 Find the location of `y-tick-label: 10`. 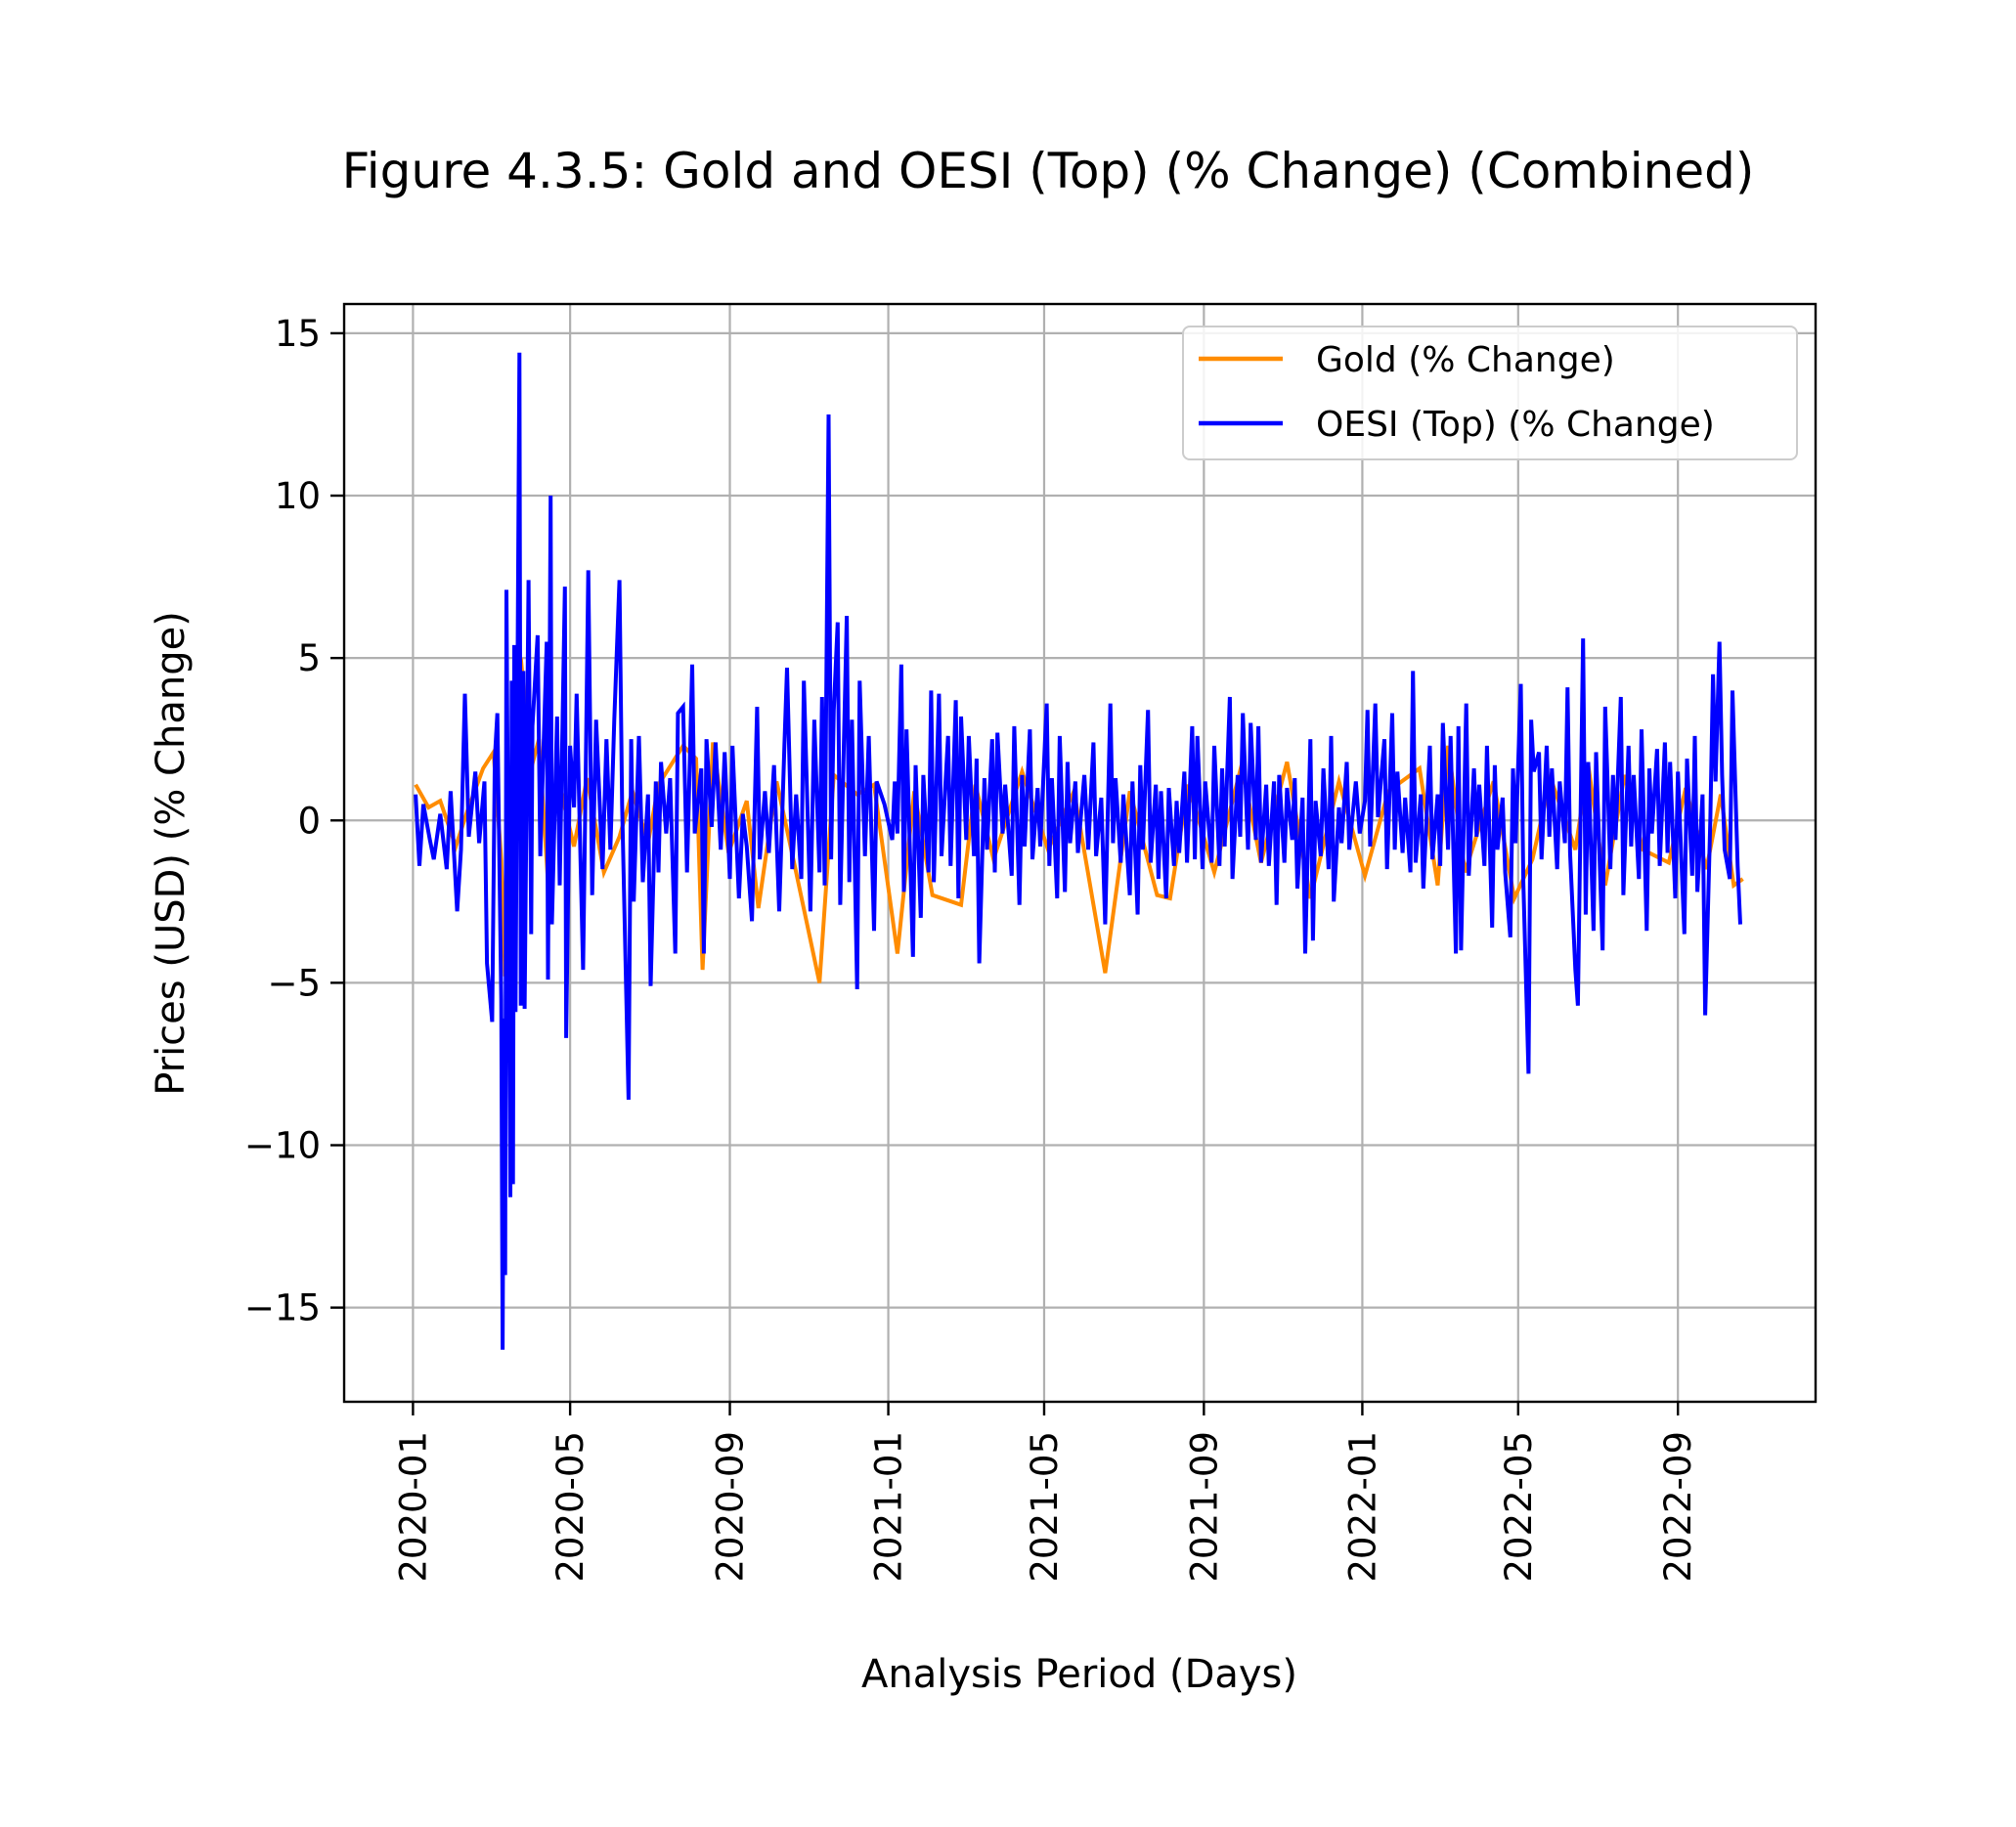

y-tick-label: 10 is located at coordinates (298, 496).